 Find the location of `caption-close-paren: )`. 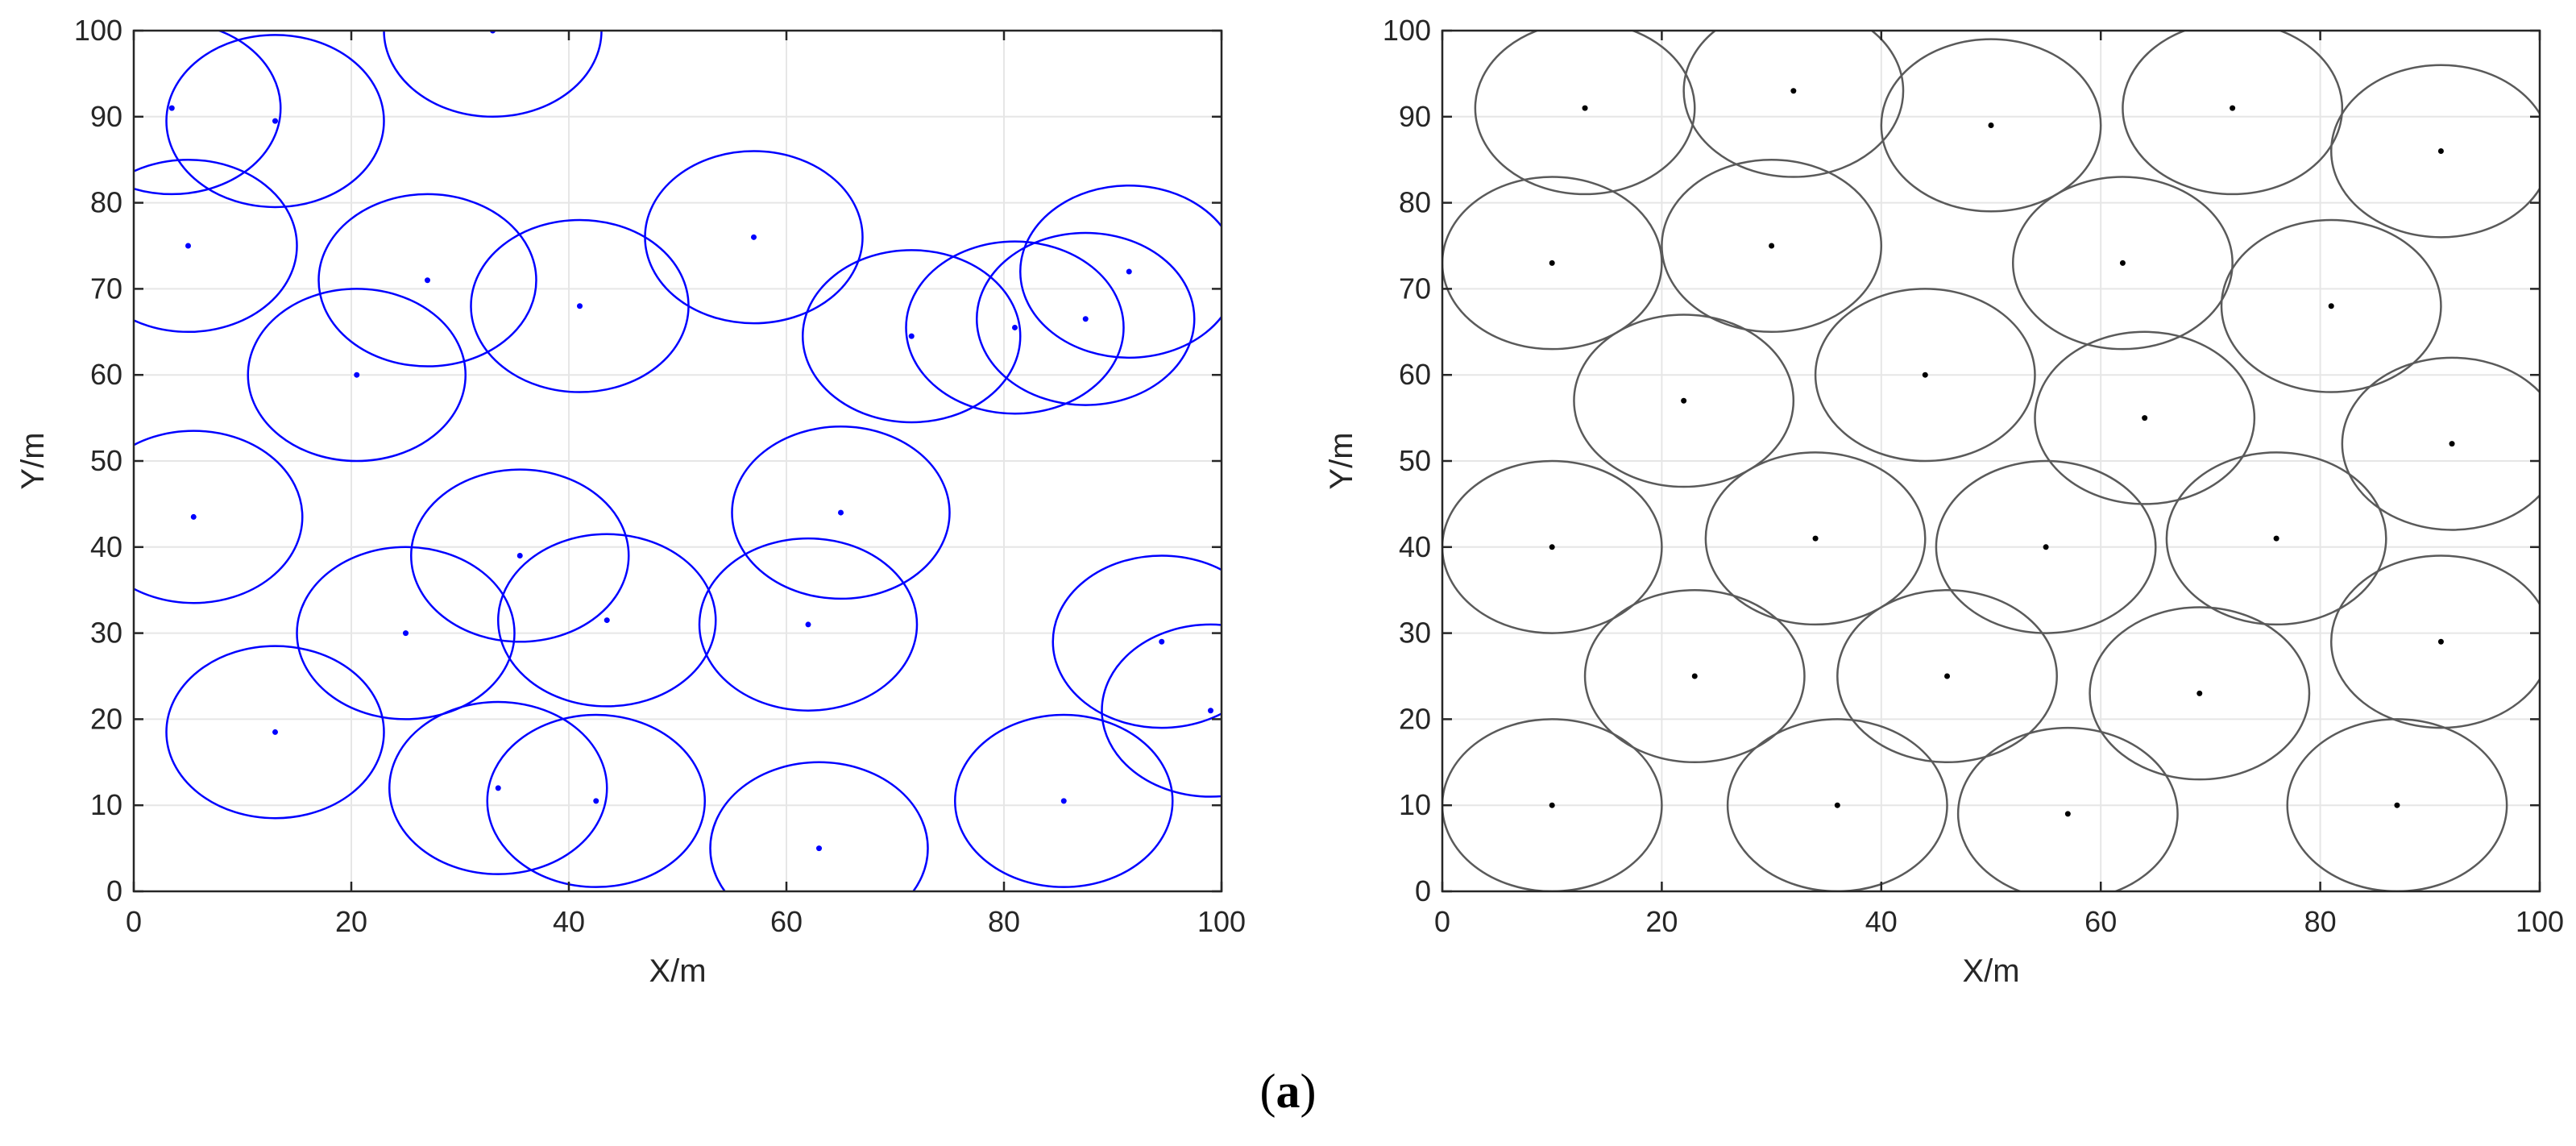

caption-close-paren: ) is located at coordinates (1308, 1091).